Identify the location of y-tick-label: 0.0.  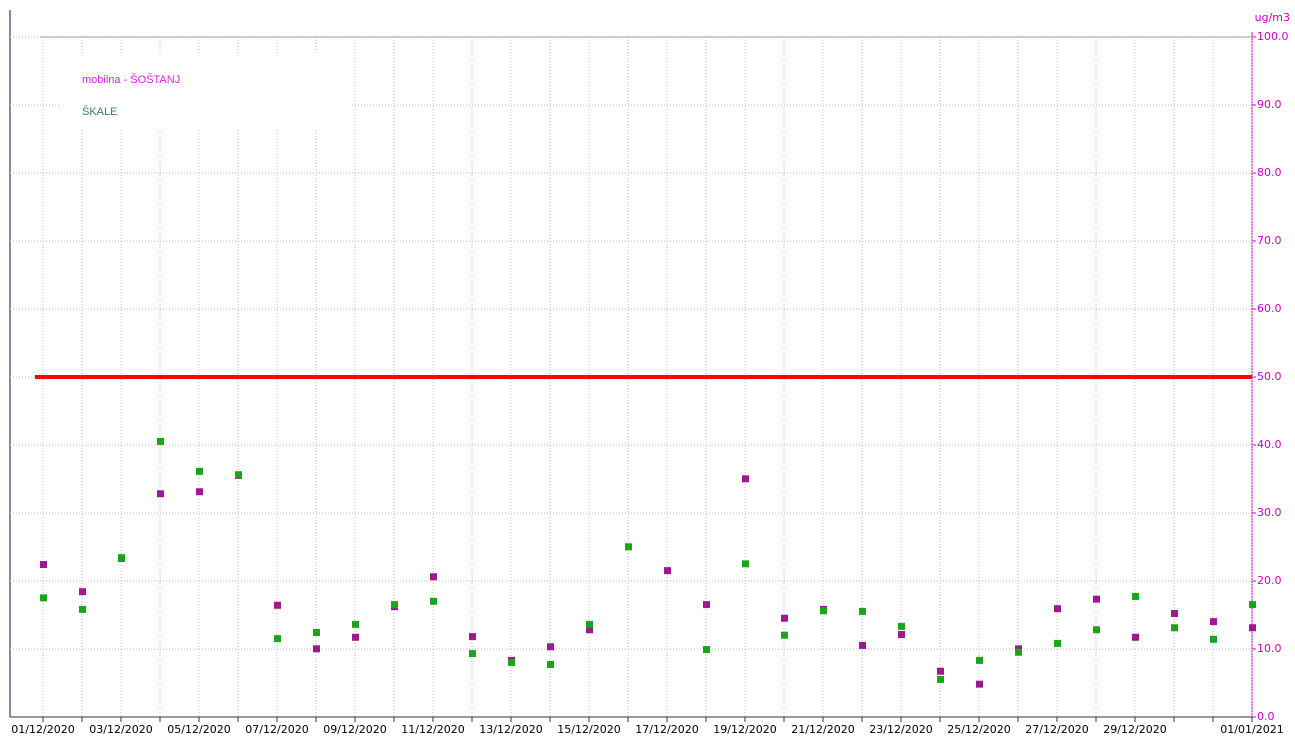
(1266, 716).